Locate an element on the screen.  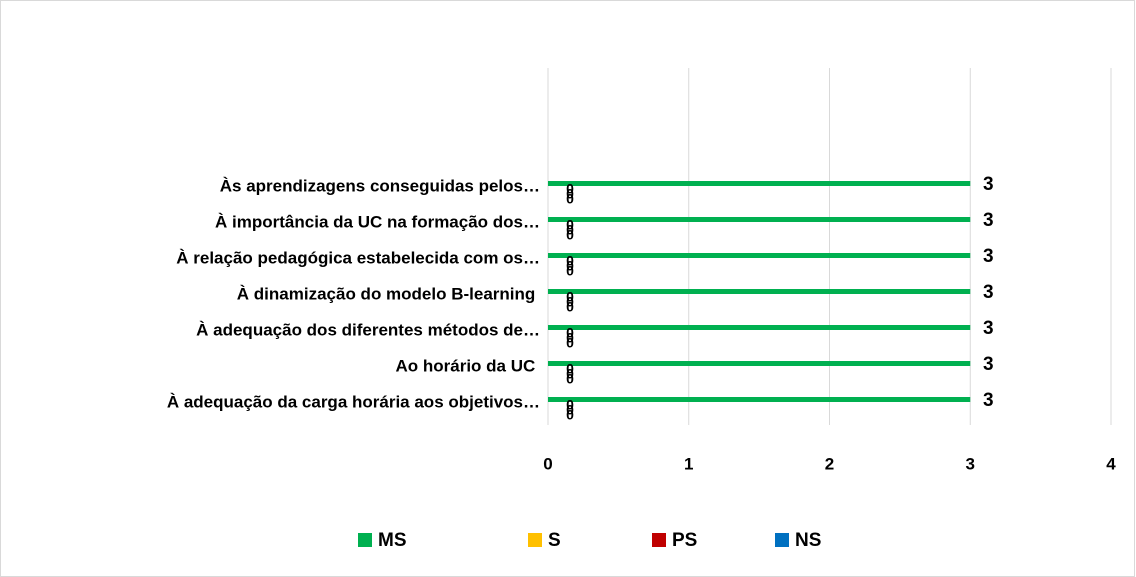
x-tick-label: 4 is located at coordinates (1111, 463).